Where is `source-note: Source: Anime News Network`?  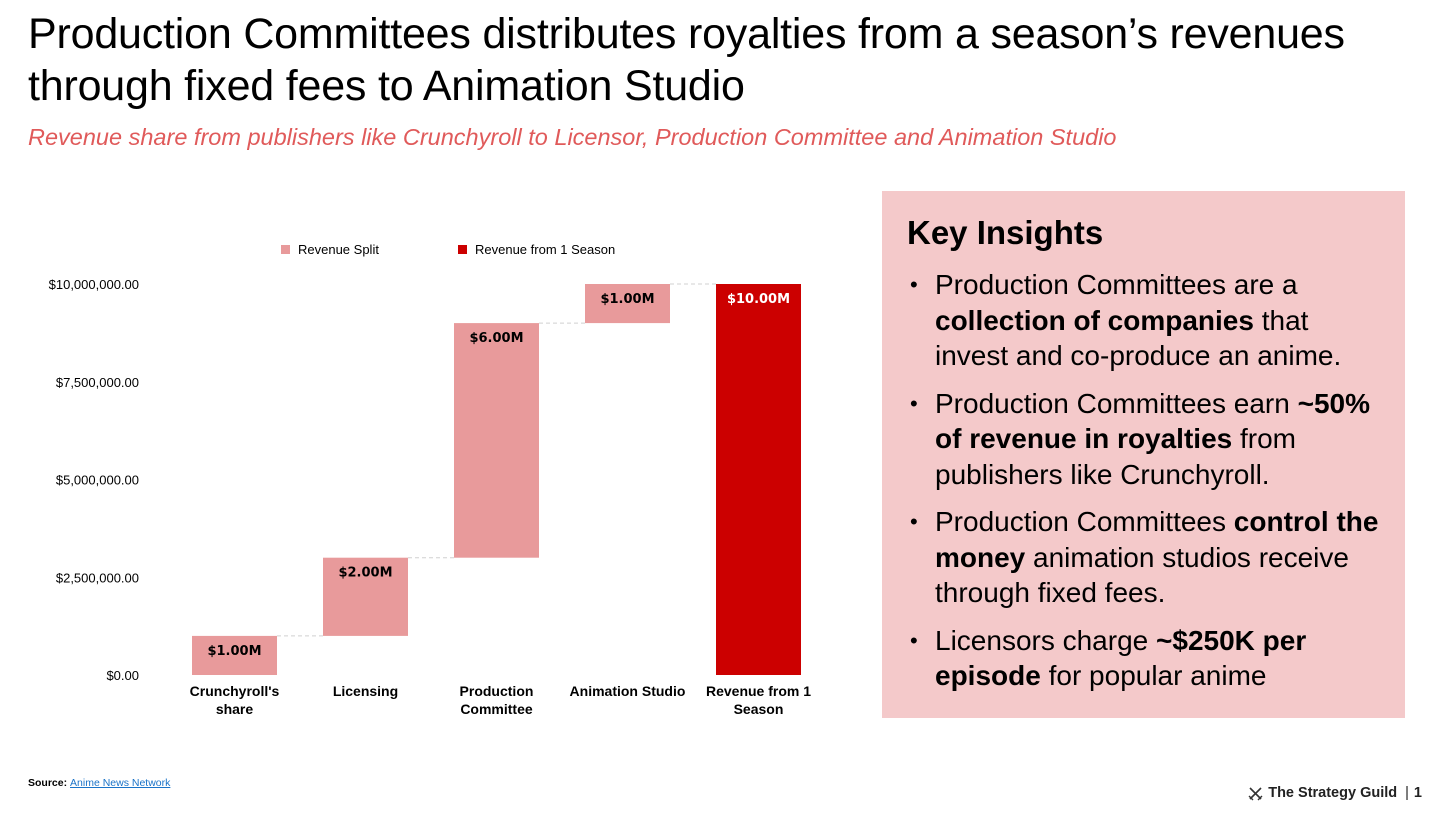
source-note: Source: Anime News Network is located at coordinates (99, 783).